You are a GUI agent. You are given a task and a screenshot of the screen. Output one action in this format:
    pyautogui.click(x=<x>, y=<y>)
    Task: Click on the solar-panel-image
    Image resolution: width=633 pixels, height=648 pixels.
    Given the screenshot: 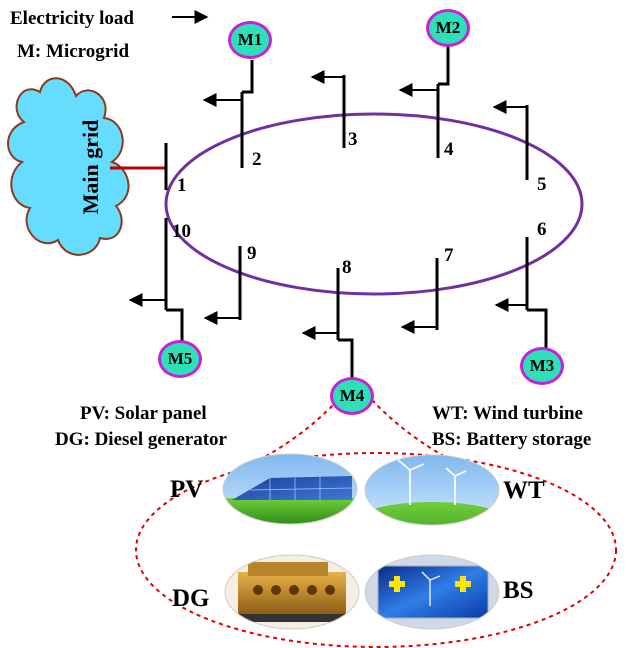 What is the action you would take?
    pyautogui.click(x=290, y=489)
    